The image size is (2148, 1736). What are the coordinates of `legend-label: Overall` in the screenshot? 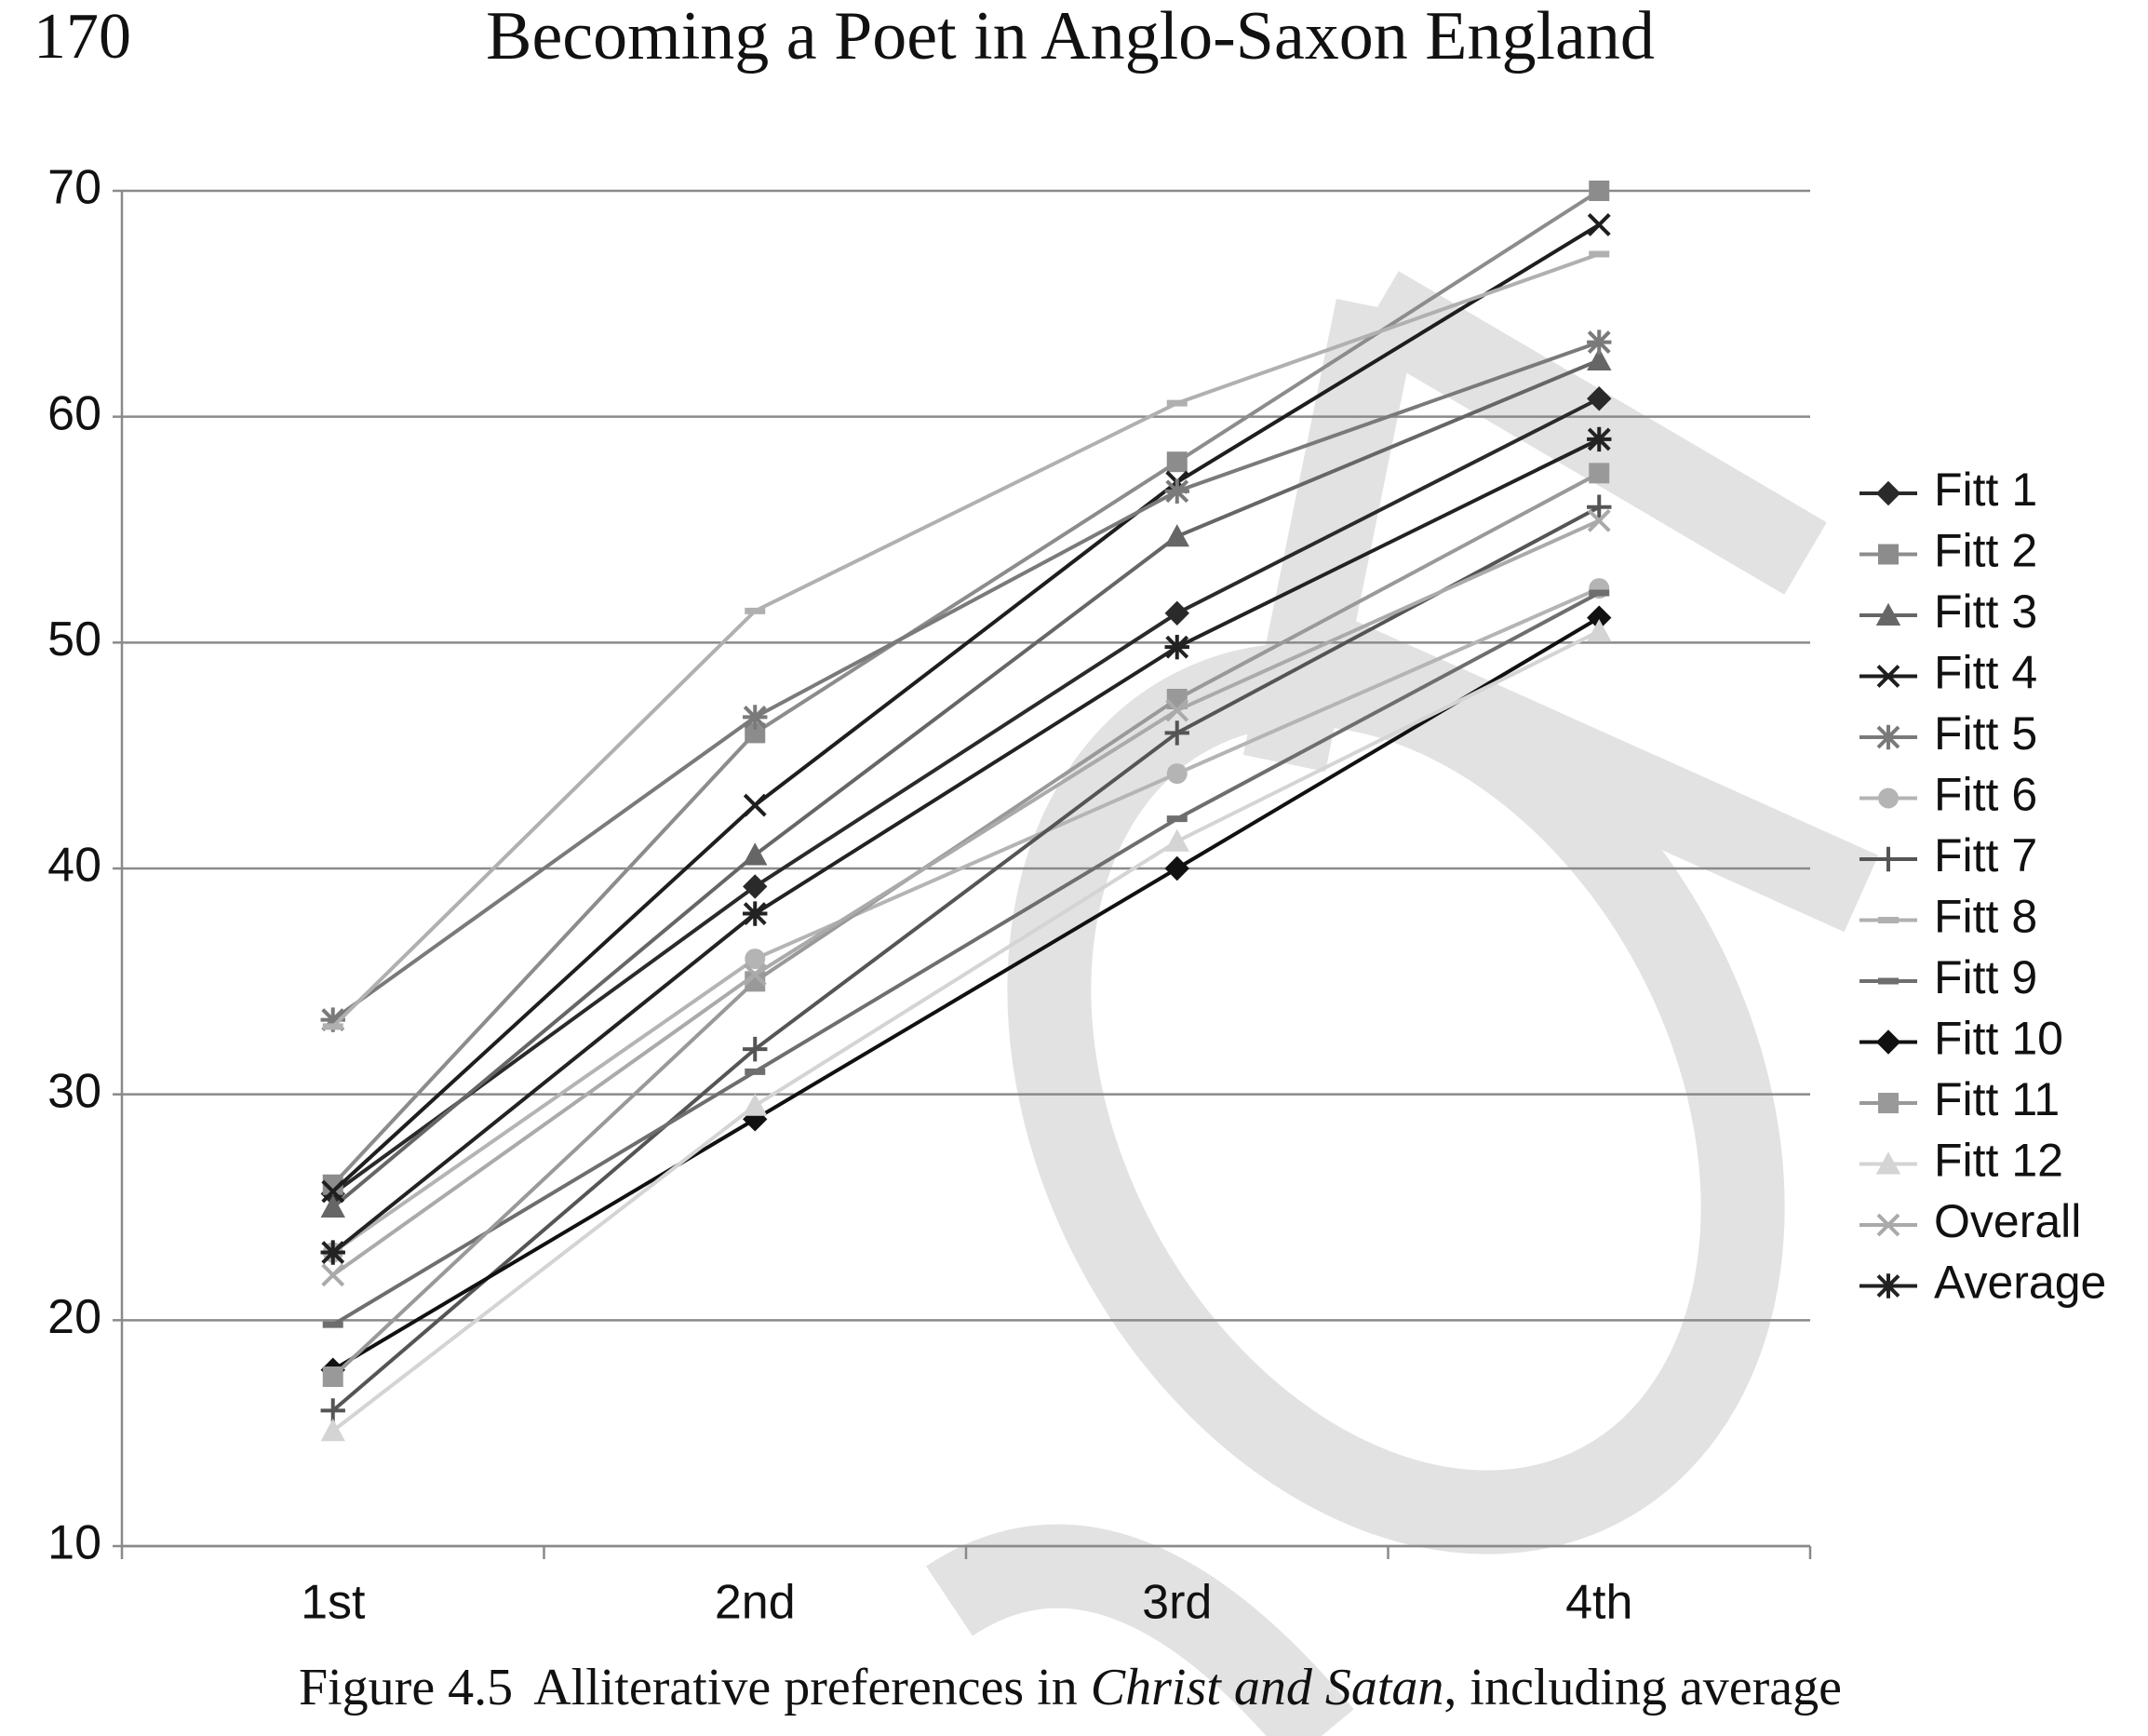 It's located at (2007, 1221).